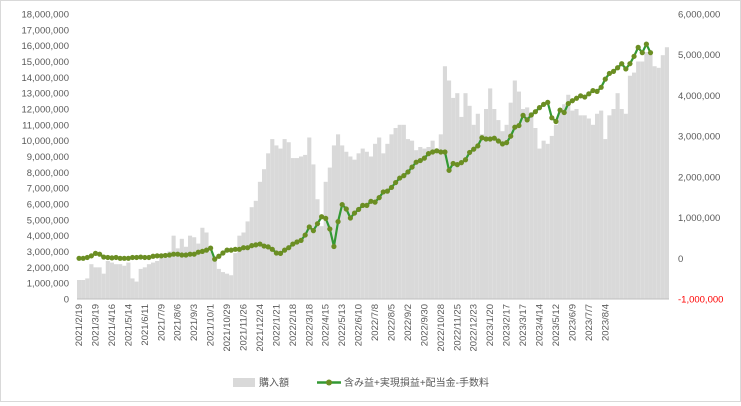 This screenshot has height=406, width=741. I want to click on x-tick-label: 2023/6/9, so click(572, 322).